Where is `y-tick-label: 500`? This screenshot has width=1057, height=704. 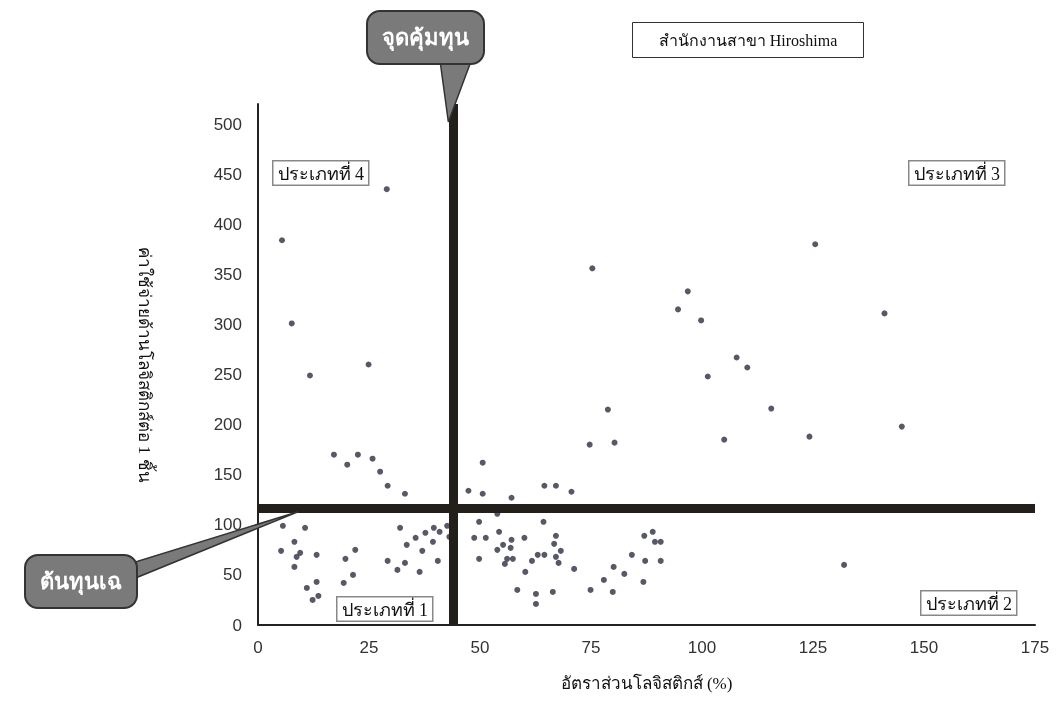
y-tick-label: 500 is located at coordinates (227, 124).